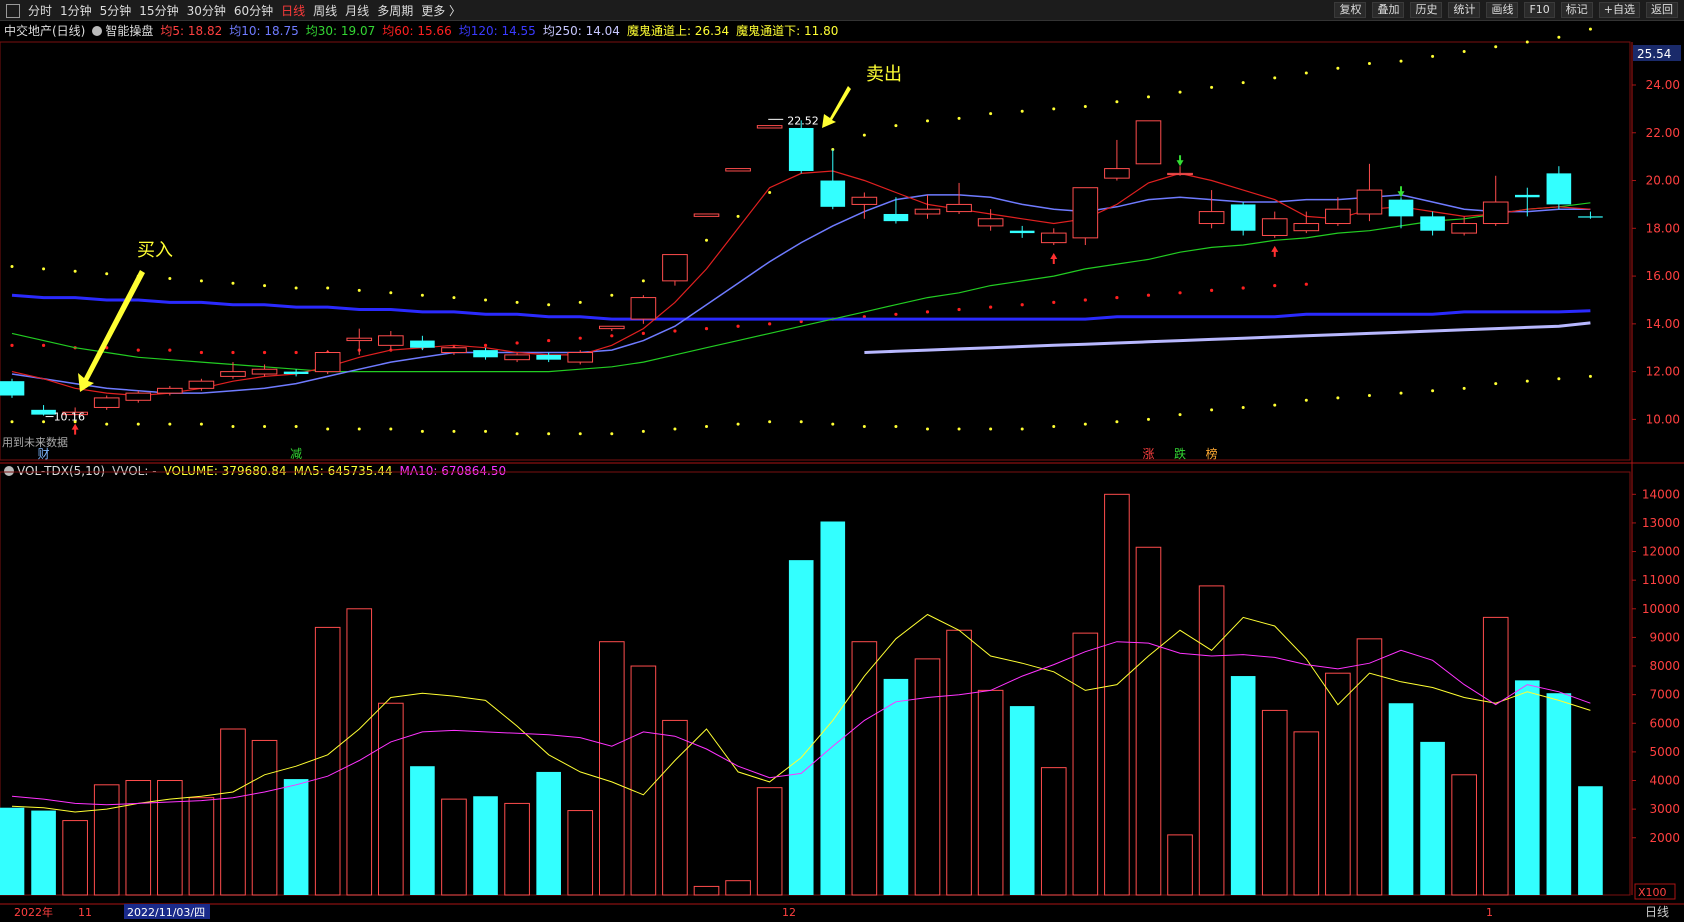 The width and height of the screenshot is (1684, 922). Describe the element at coordinates (441, 11) in the screenshot. I see `period-tab-10: 更多 〉` at that location.